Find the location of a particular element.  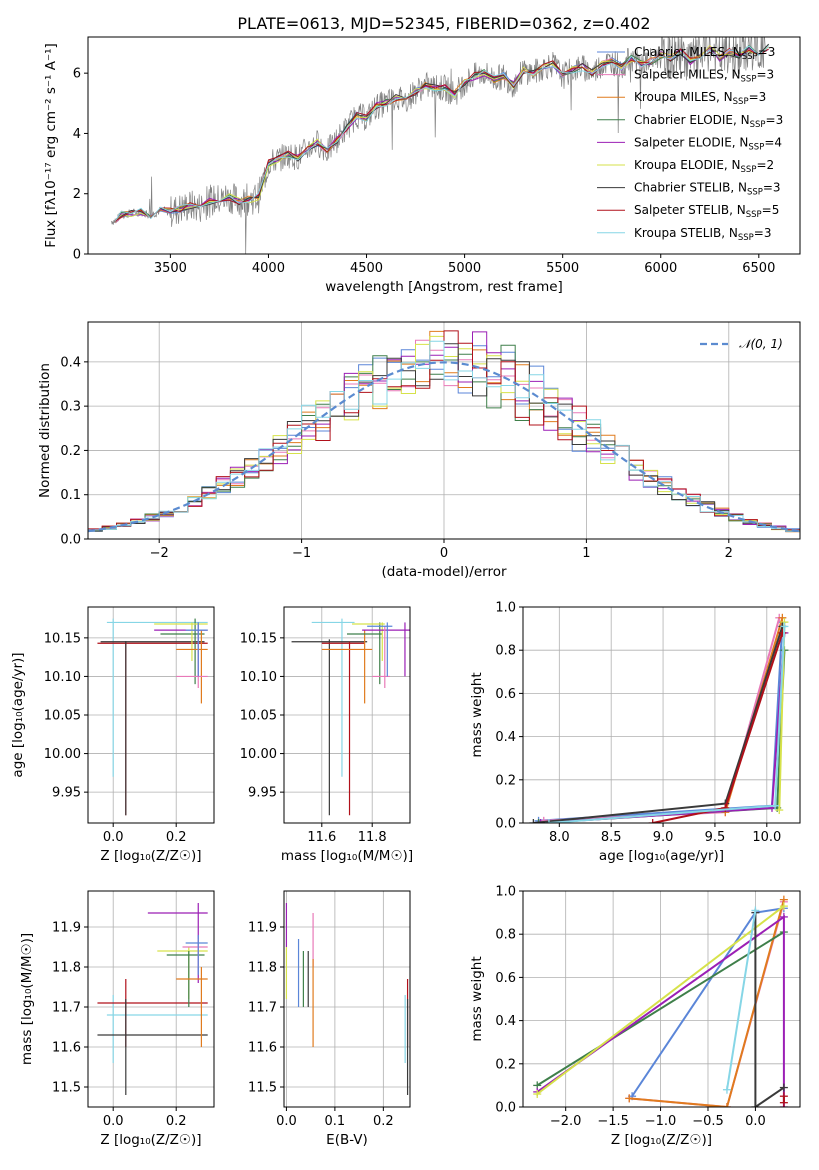

errorbar-chabrier-stelib is located at coordinates (329, 727).